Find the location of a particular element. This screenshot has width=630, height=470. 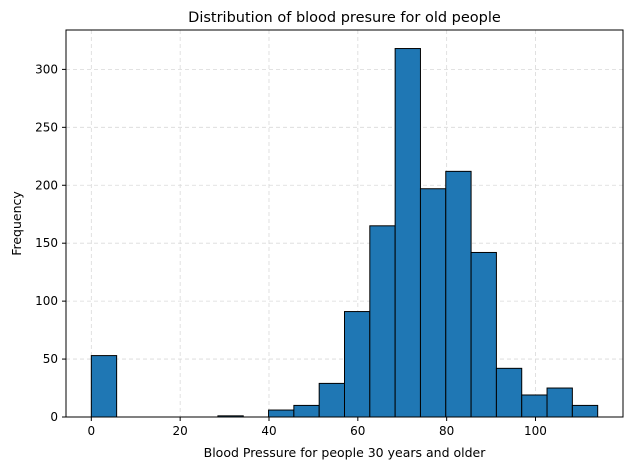

y-axis-label: Frequency is located at coordinates (16, 223).